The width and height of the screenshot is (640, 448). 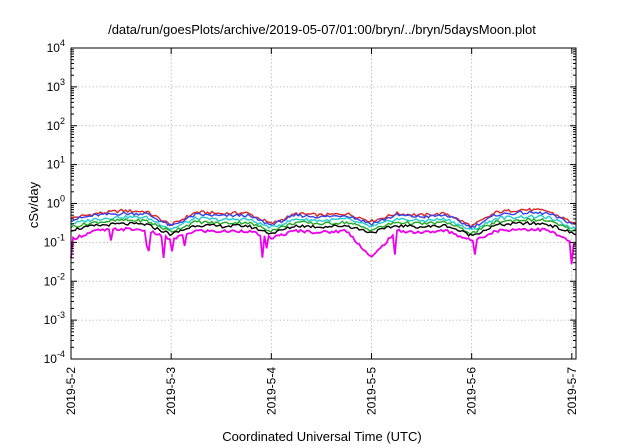 What do you see at coordinates (54, 318) in the screenshot?
I see `y-tick-label: 10⁻³` at bounding box center [54, 318].